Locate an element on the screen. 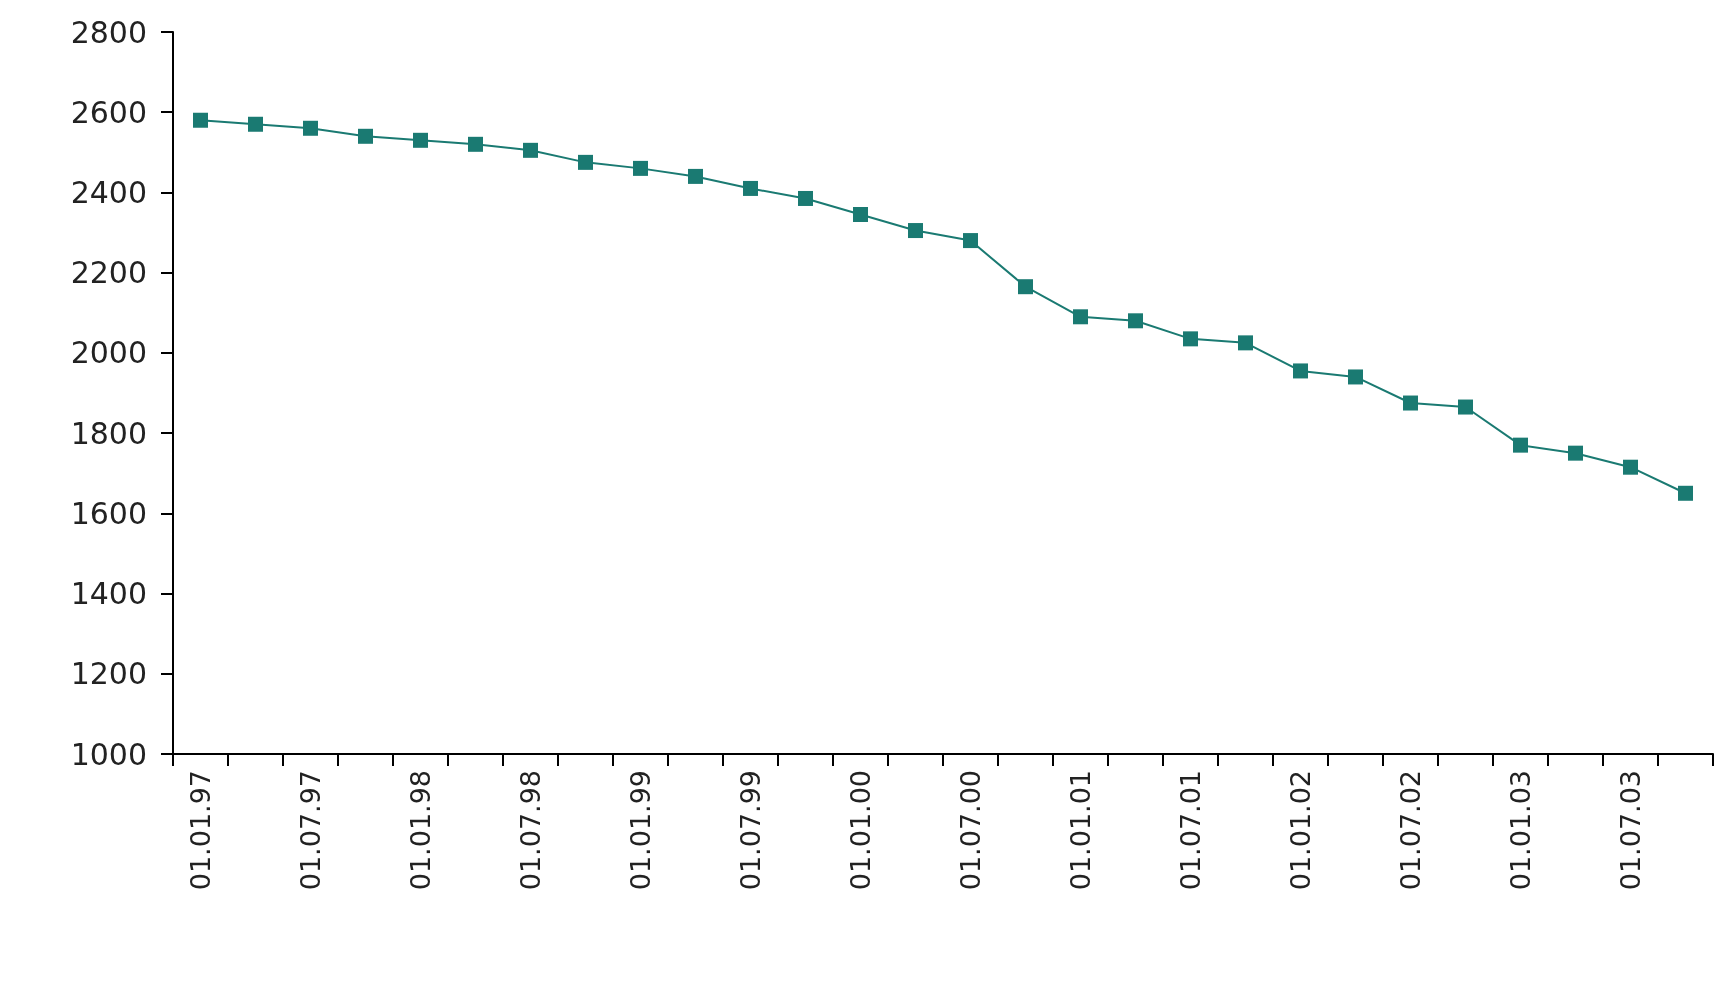 Image resolution: width=1723 pixels, height=1008 pixels. y-tick-label: 1400 is located at coordinates (108, 594).